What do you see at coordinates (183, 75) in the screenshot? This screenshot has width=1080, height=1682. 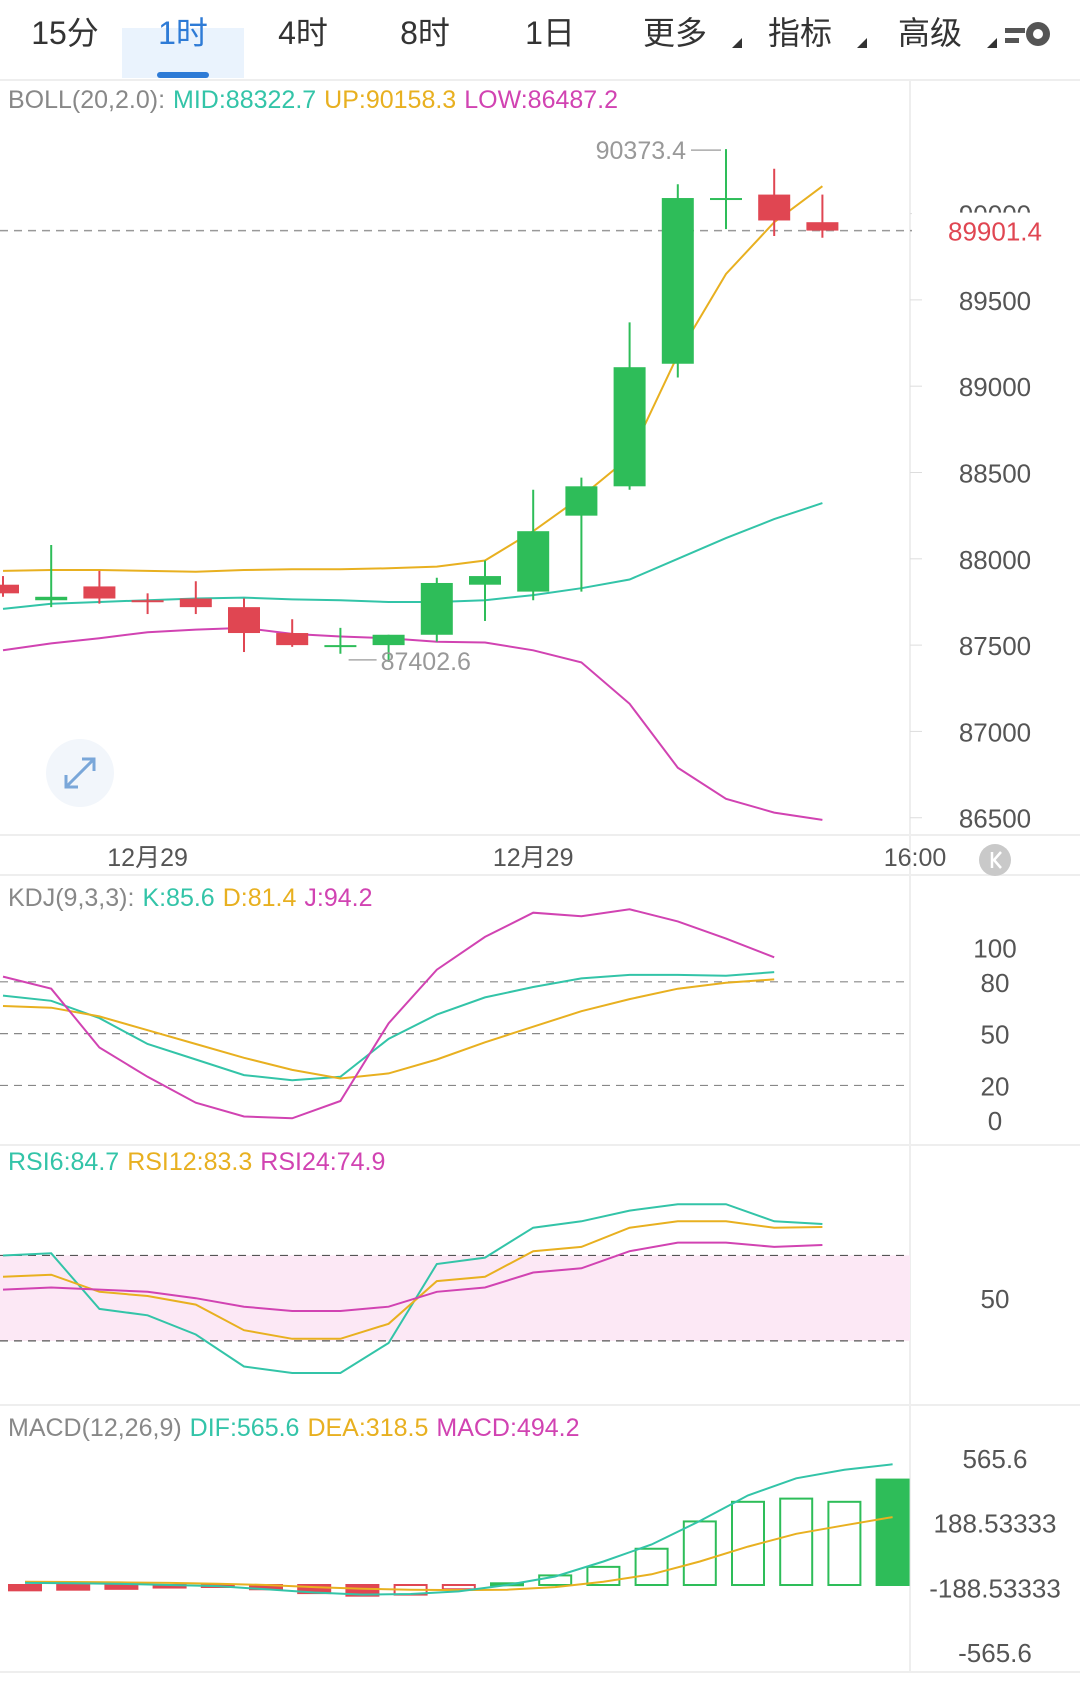 I see `tab-active-indicator` at bounding box center [183, 75].